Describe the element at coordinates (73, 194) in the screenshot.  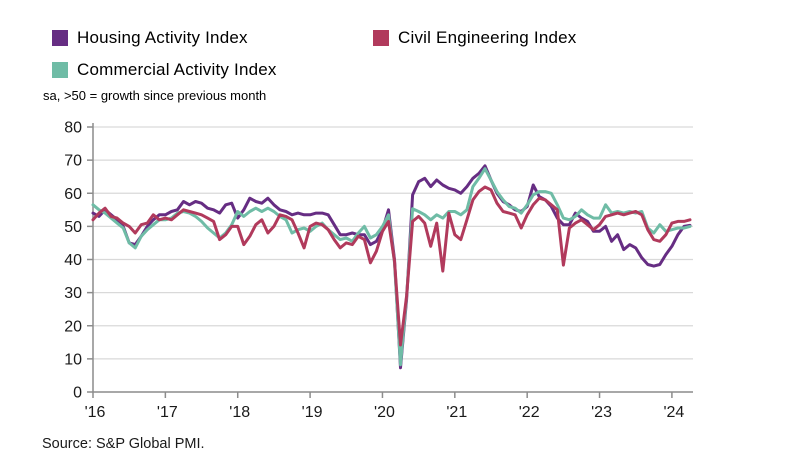
I see `svg-text: 60` at that location.